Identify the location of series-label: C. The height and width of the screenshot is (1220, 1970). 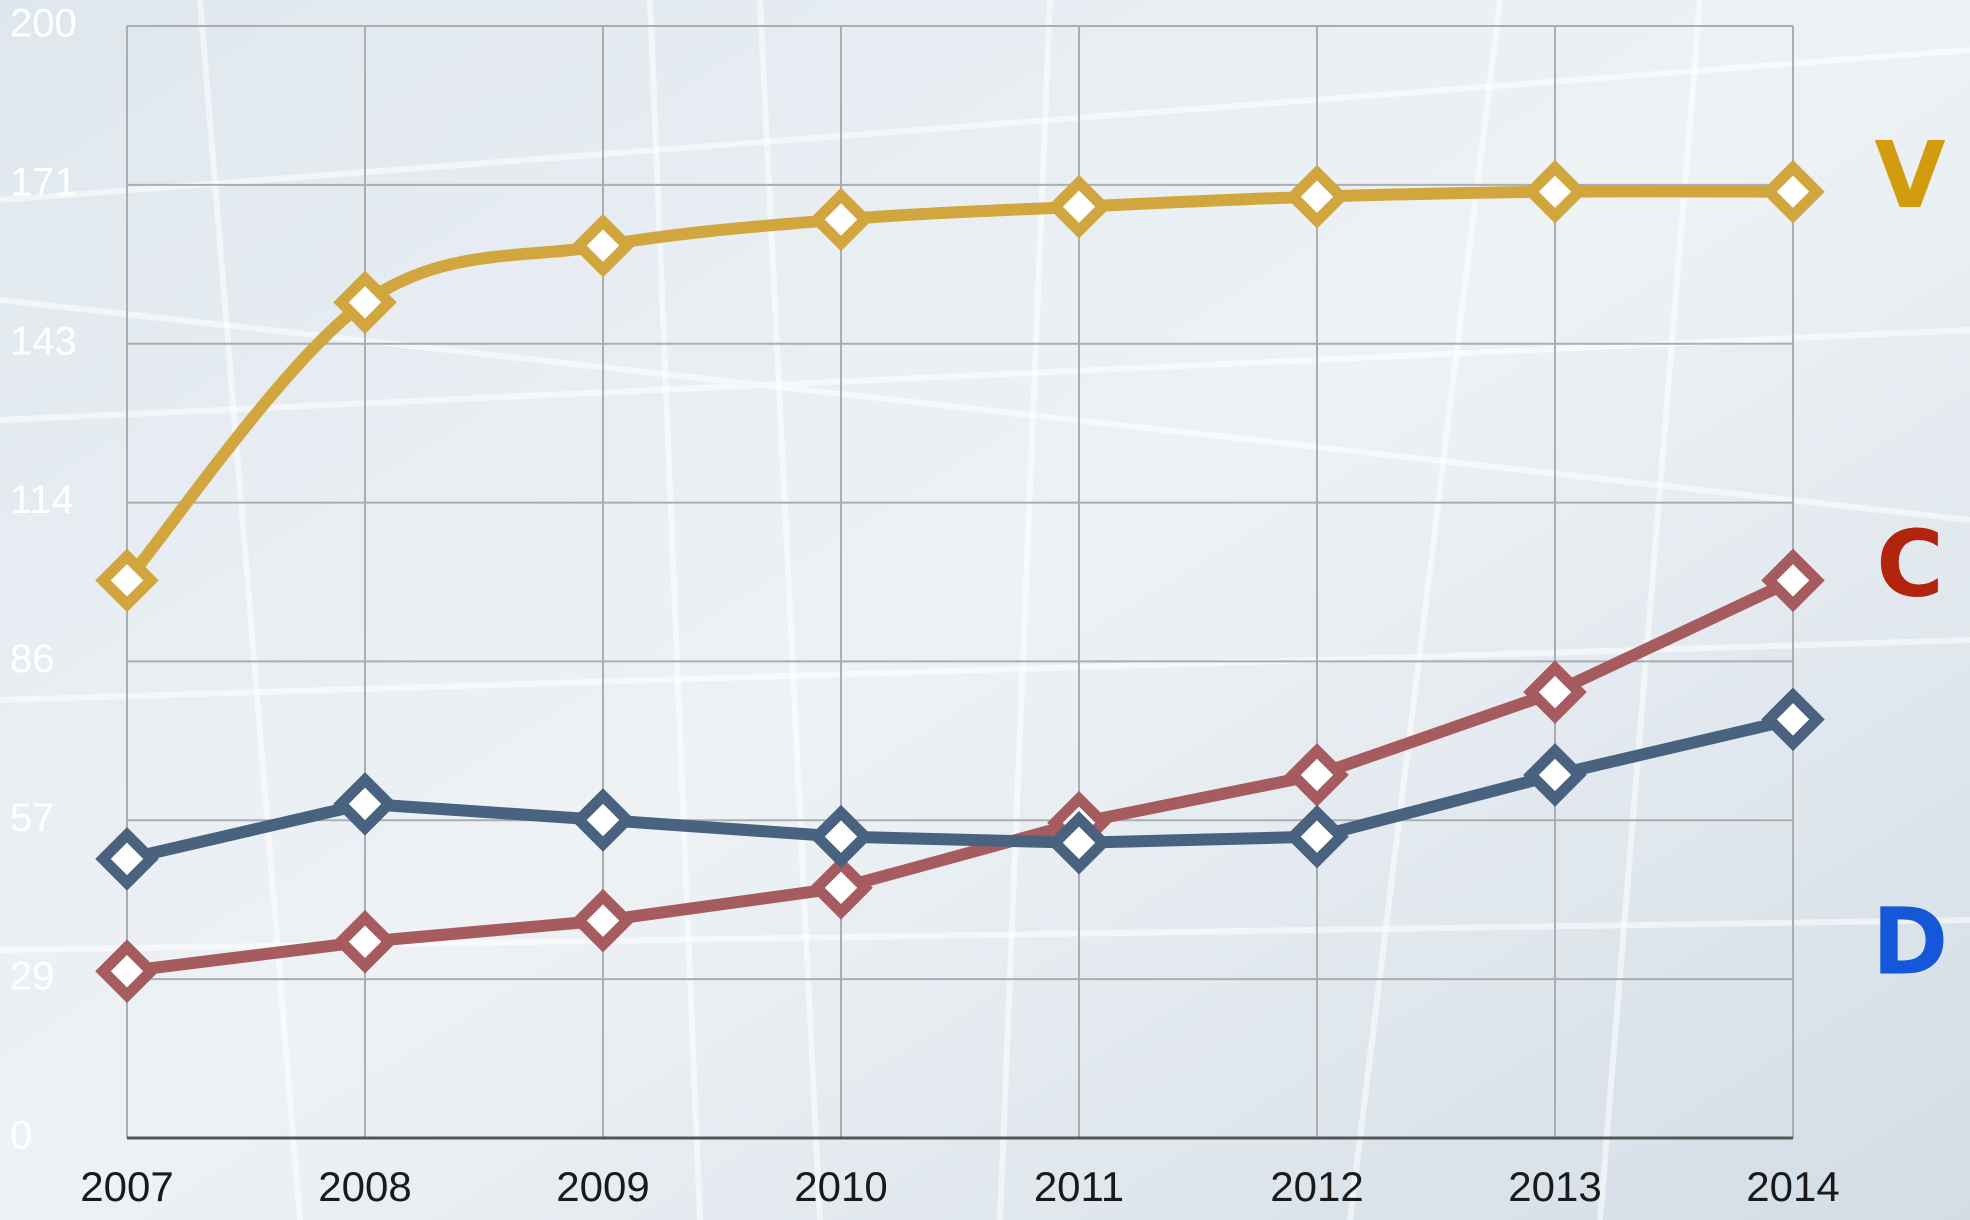
(1910, 564).